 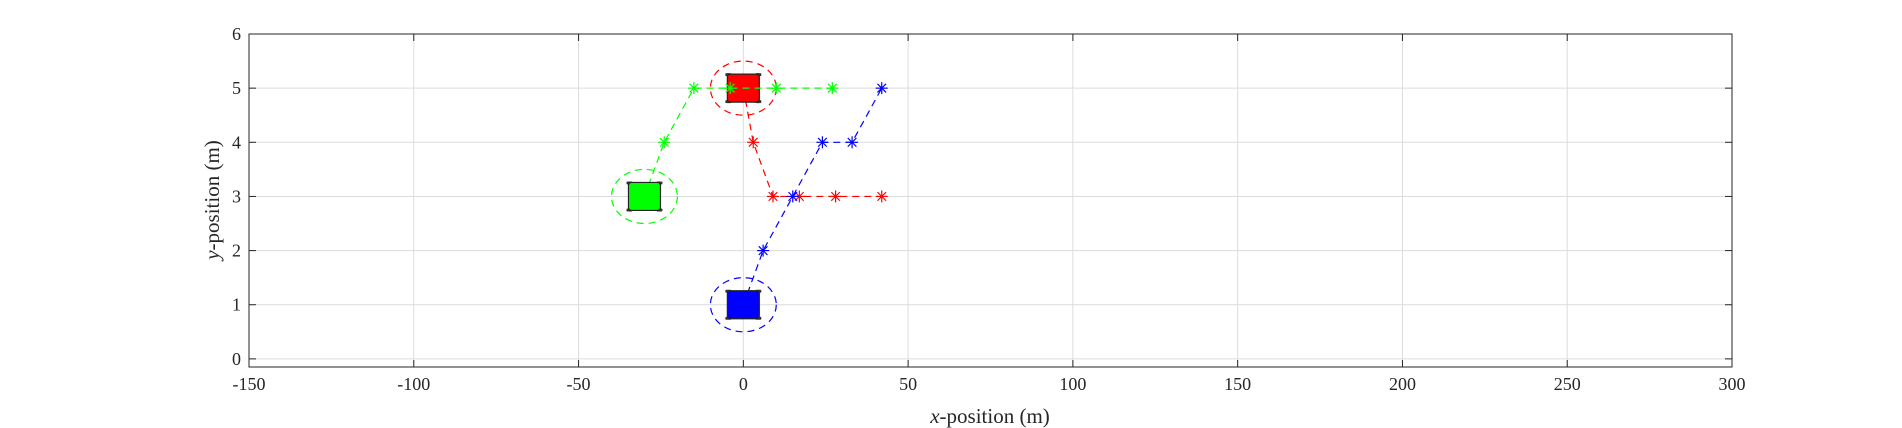 I want to click on data-layer, so click(x=749, y=196).